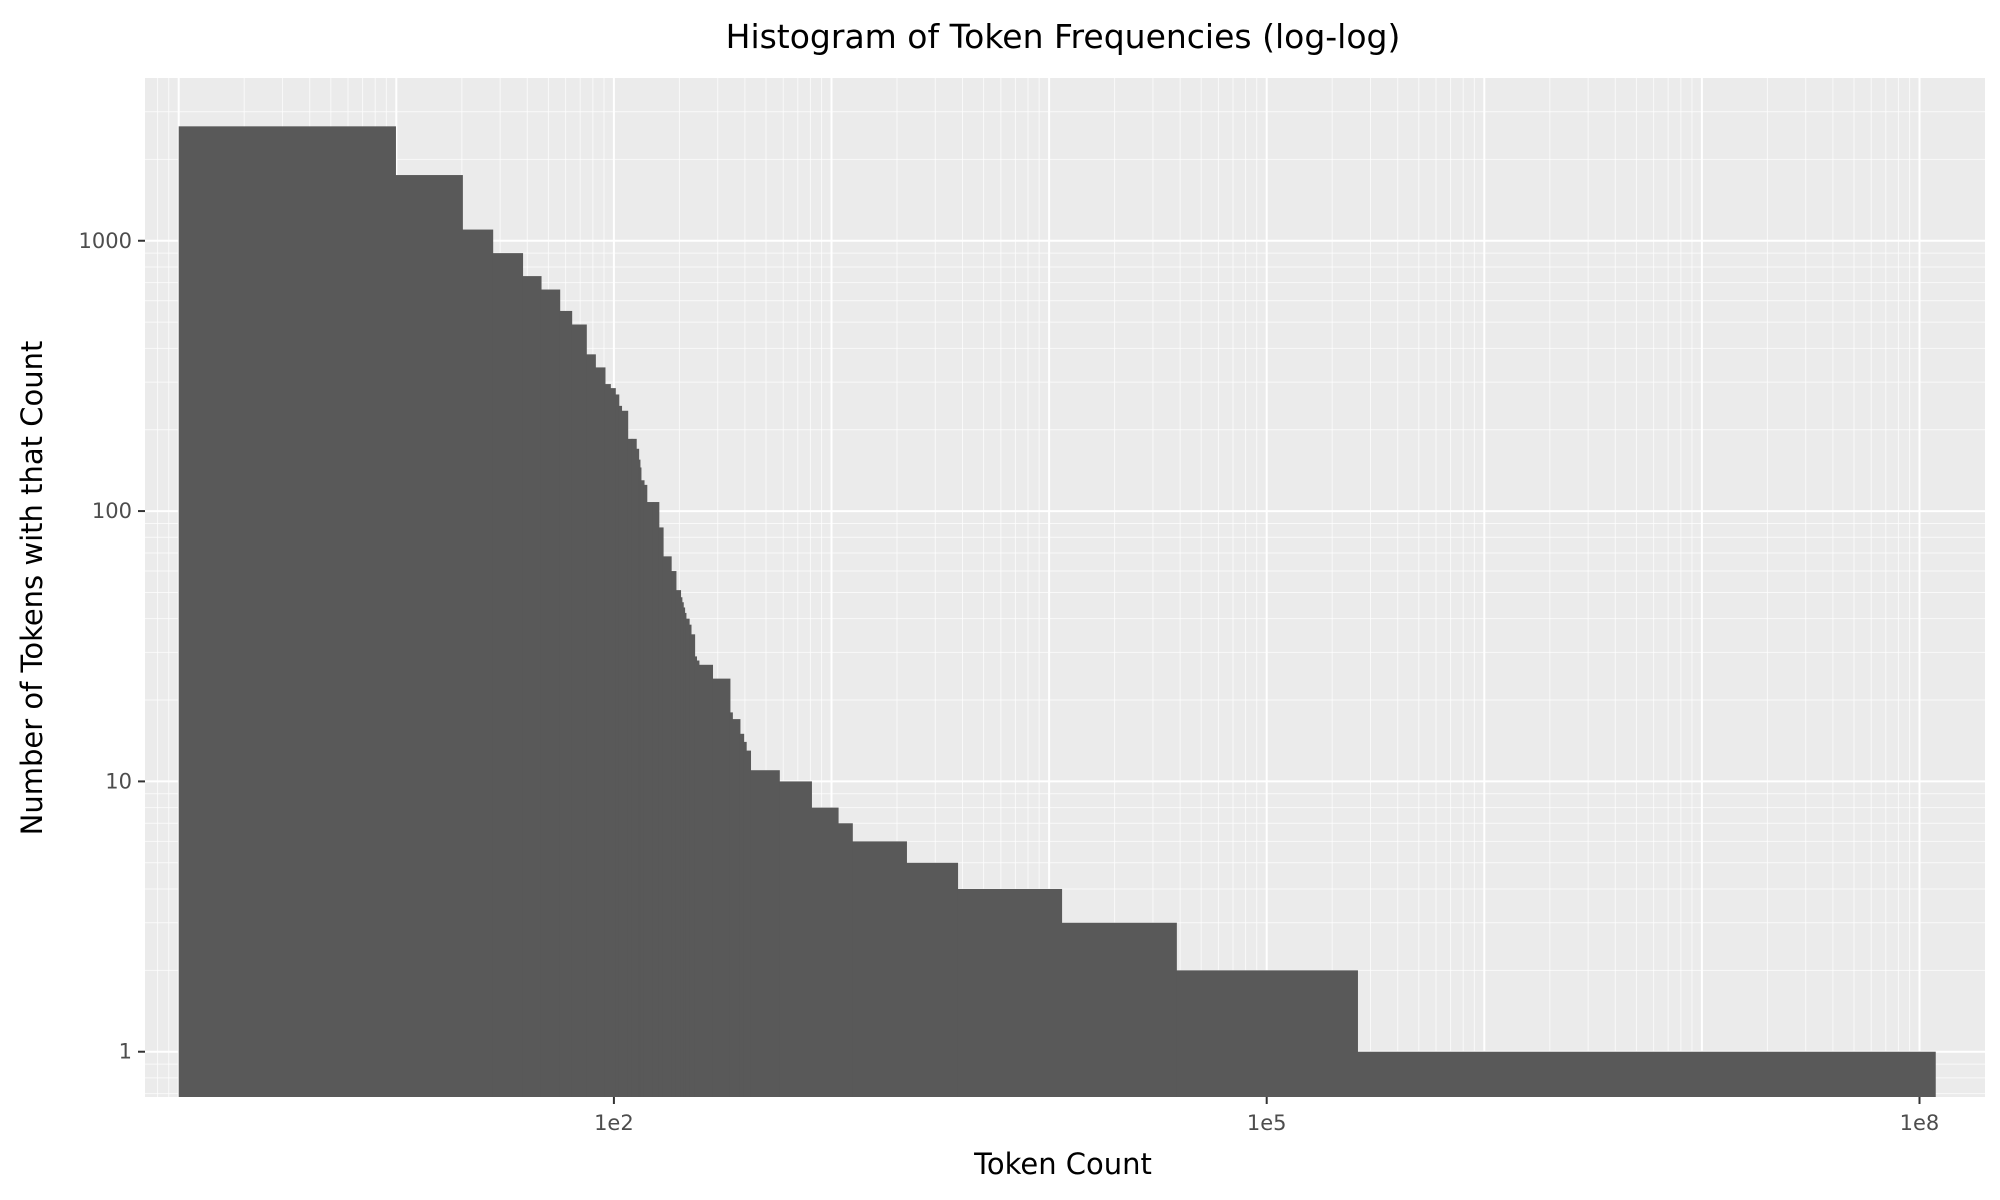  What do you see at coordinates (614, 1123) in the screenshot?
I see `x-tick-label: 1e2` at bounding box center [614, 1123].